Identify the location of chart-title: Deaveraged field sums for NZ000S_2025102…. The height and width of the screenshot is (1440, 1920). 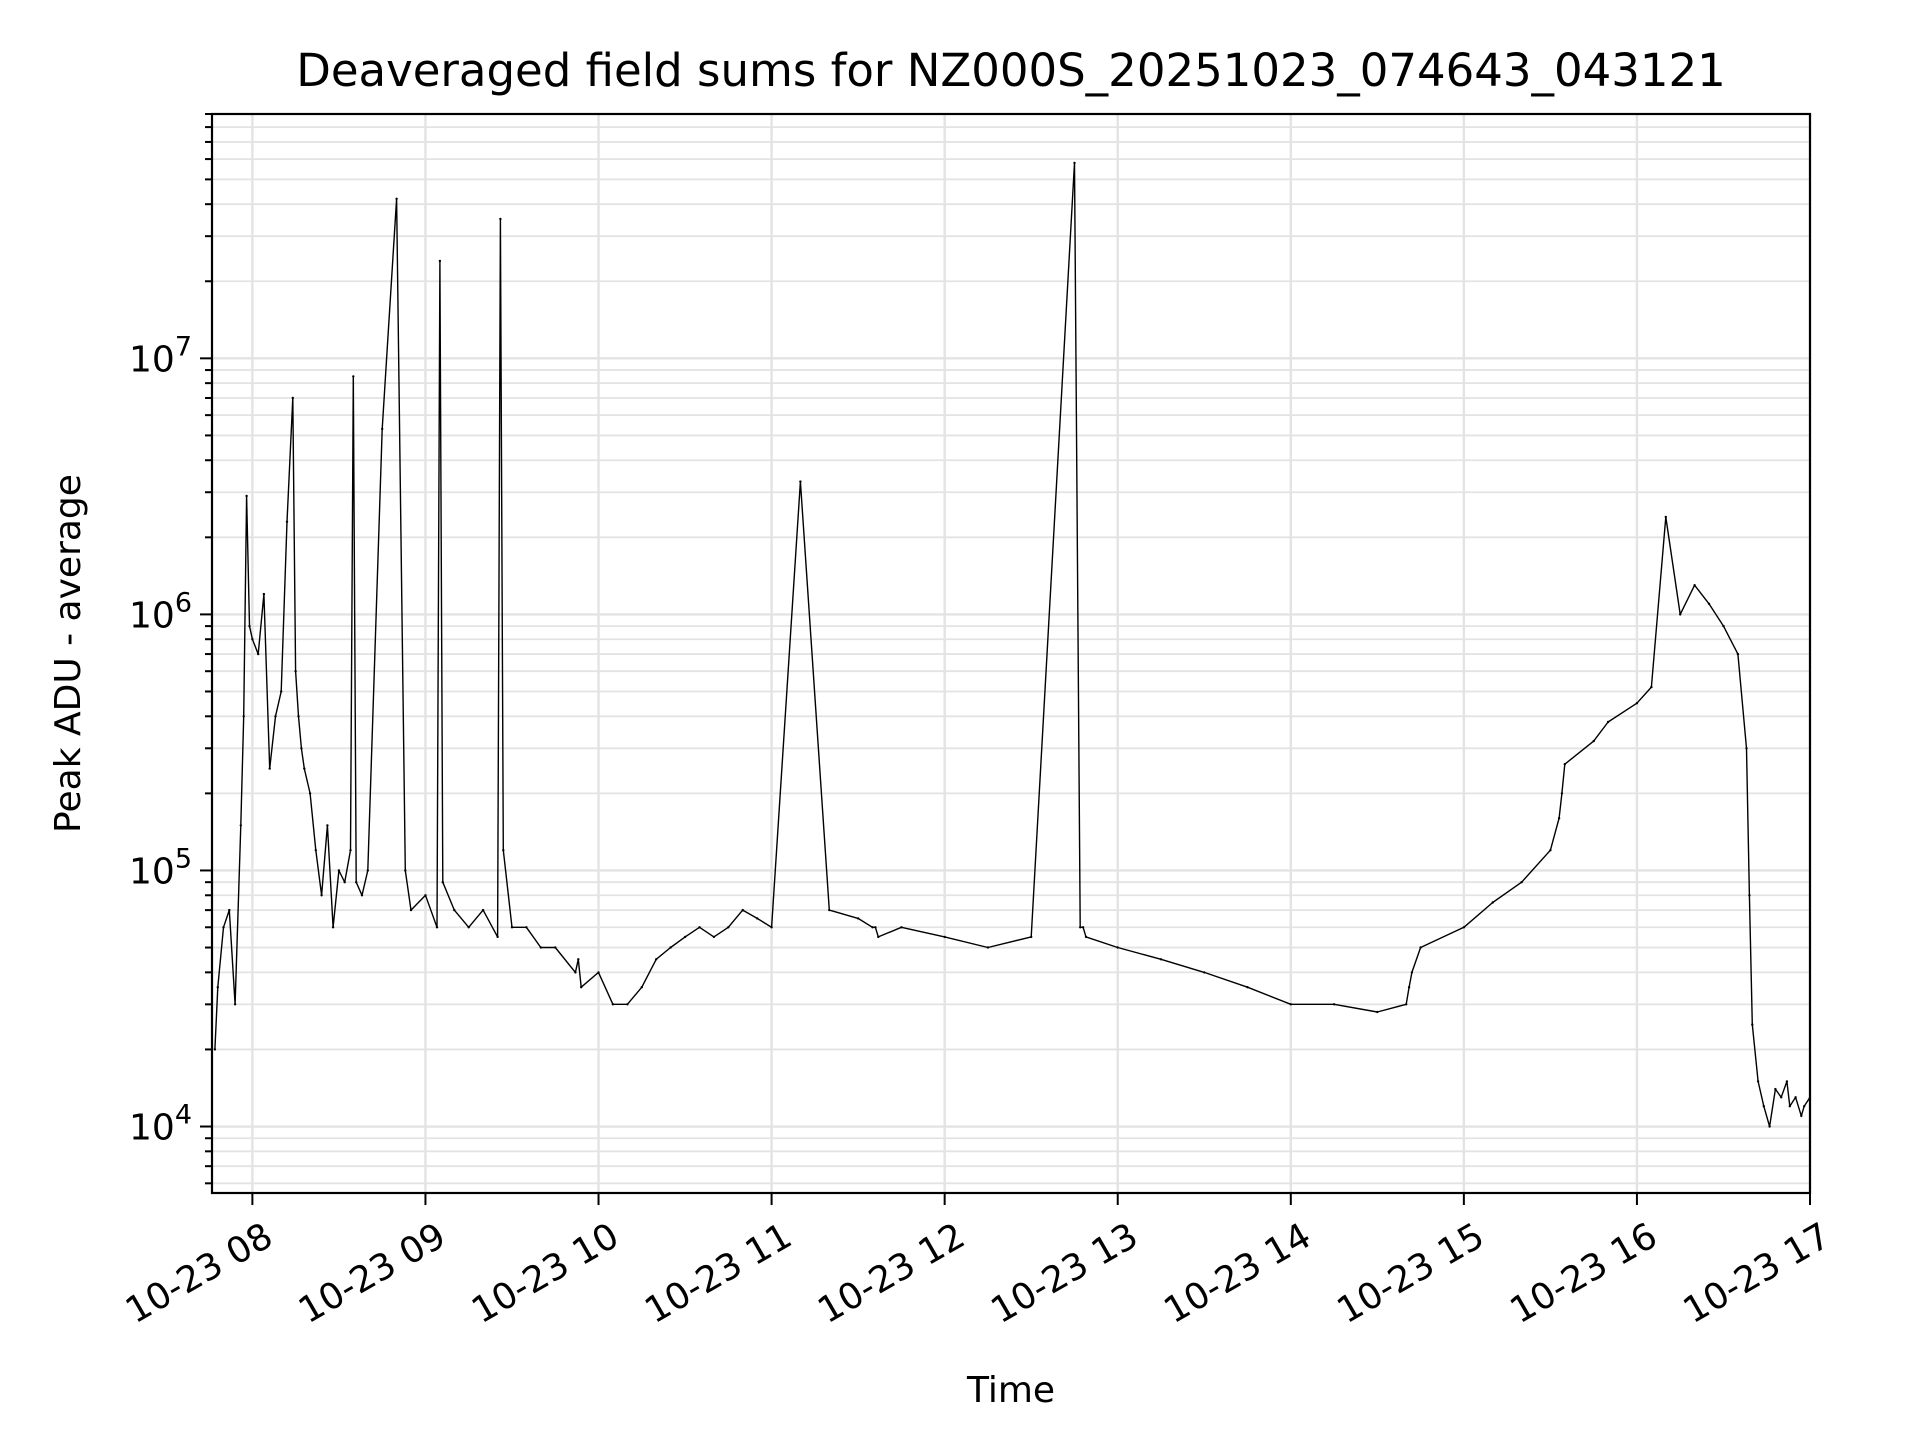
(1011, 70).